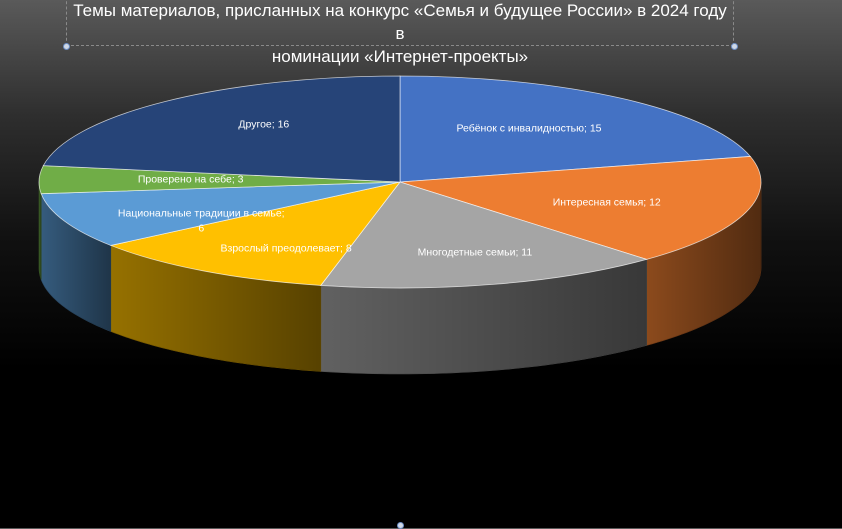  I want to click on data-label-2: Многодетные семьи; 11, so click(475, 252).